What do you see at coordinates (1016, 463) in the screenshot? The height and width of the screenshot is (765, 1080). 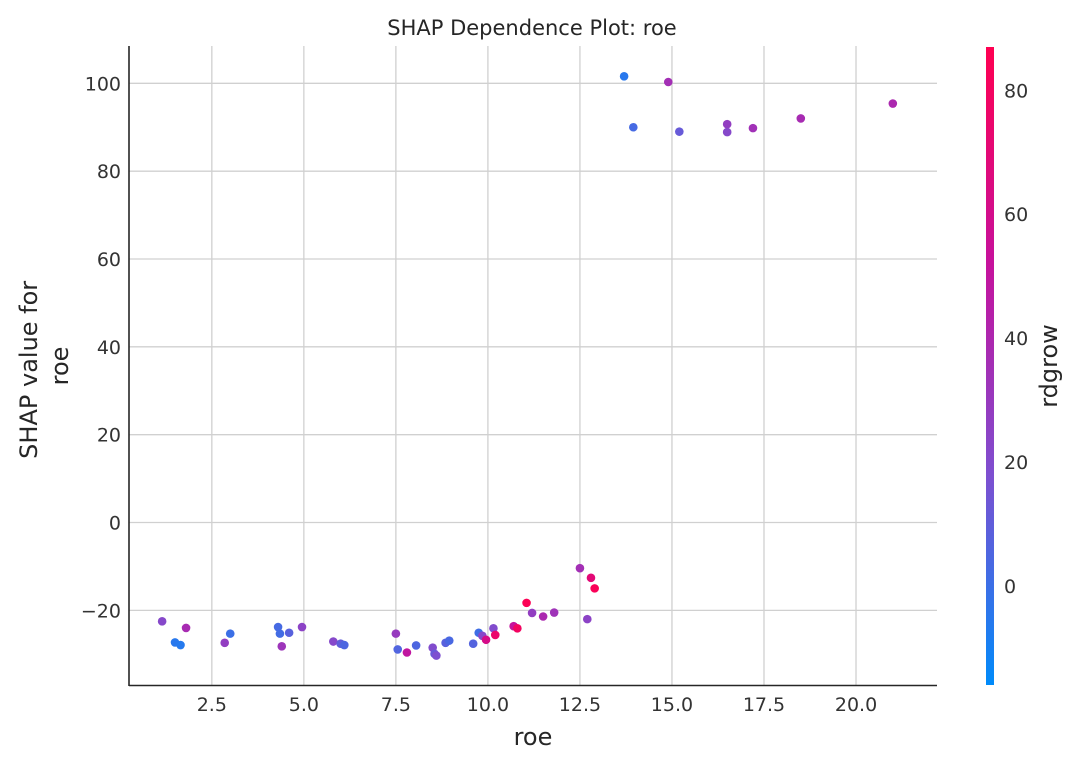 I see `colorbar-tick-label: 20` at bounding box center [1016, 463].